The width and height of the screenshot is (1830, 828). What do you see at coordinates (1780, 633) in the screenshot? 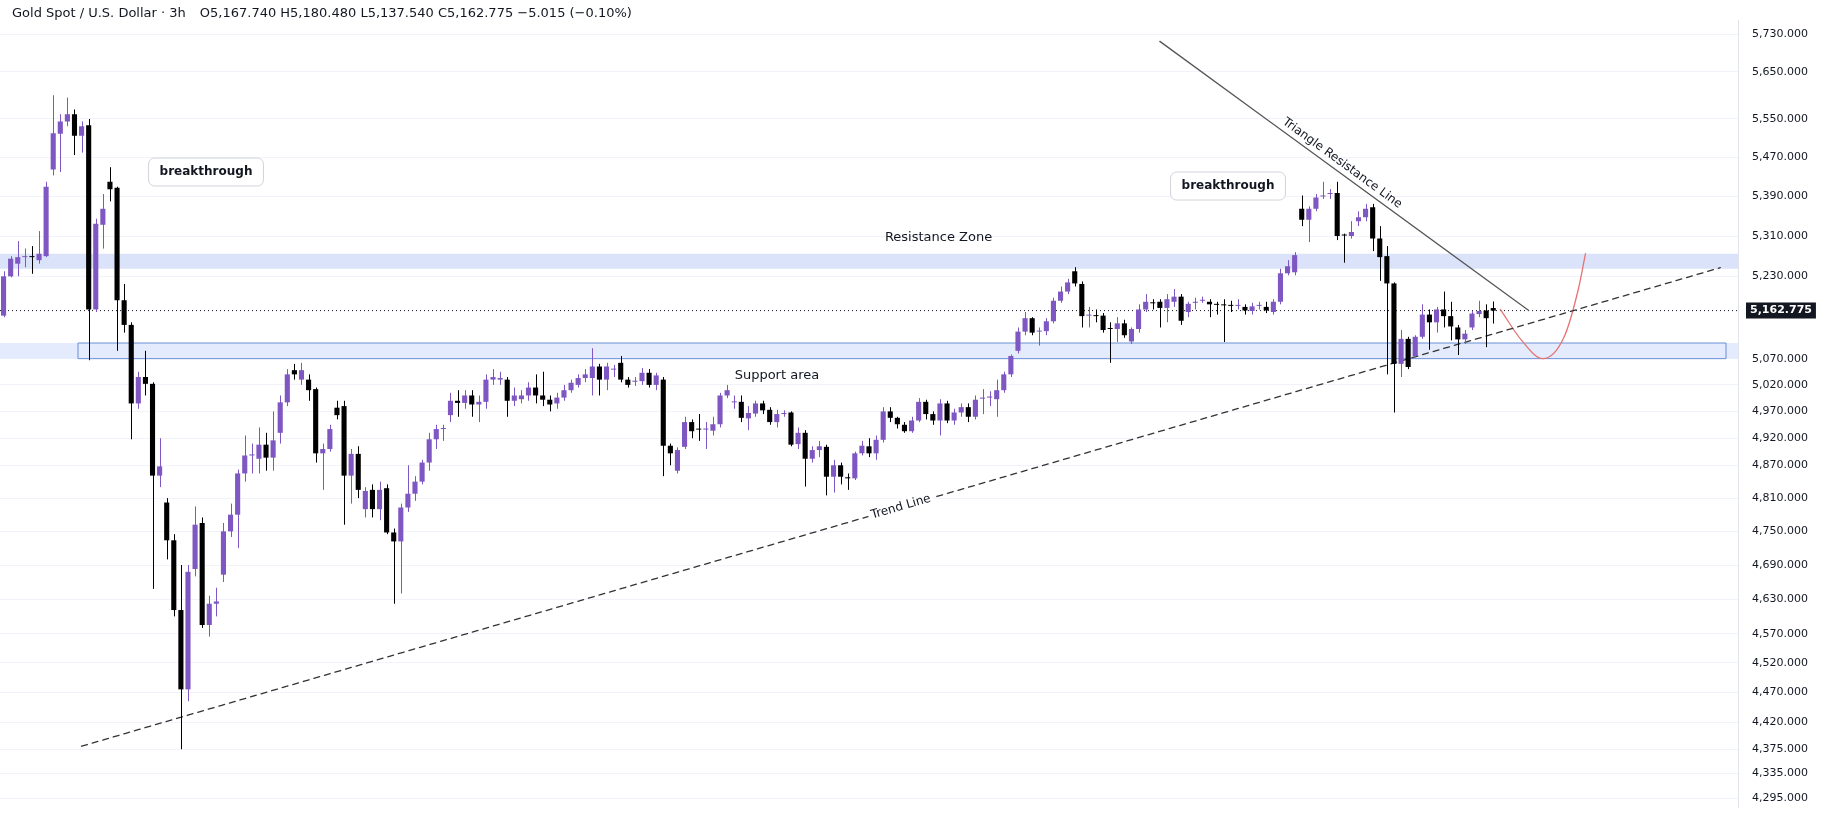
I see `y-tick-label: 4,570.000` at bounding box center [1780, 633].